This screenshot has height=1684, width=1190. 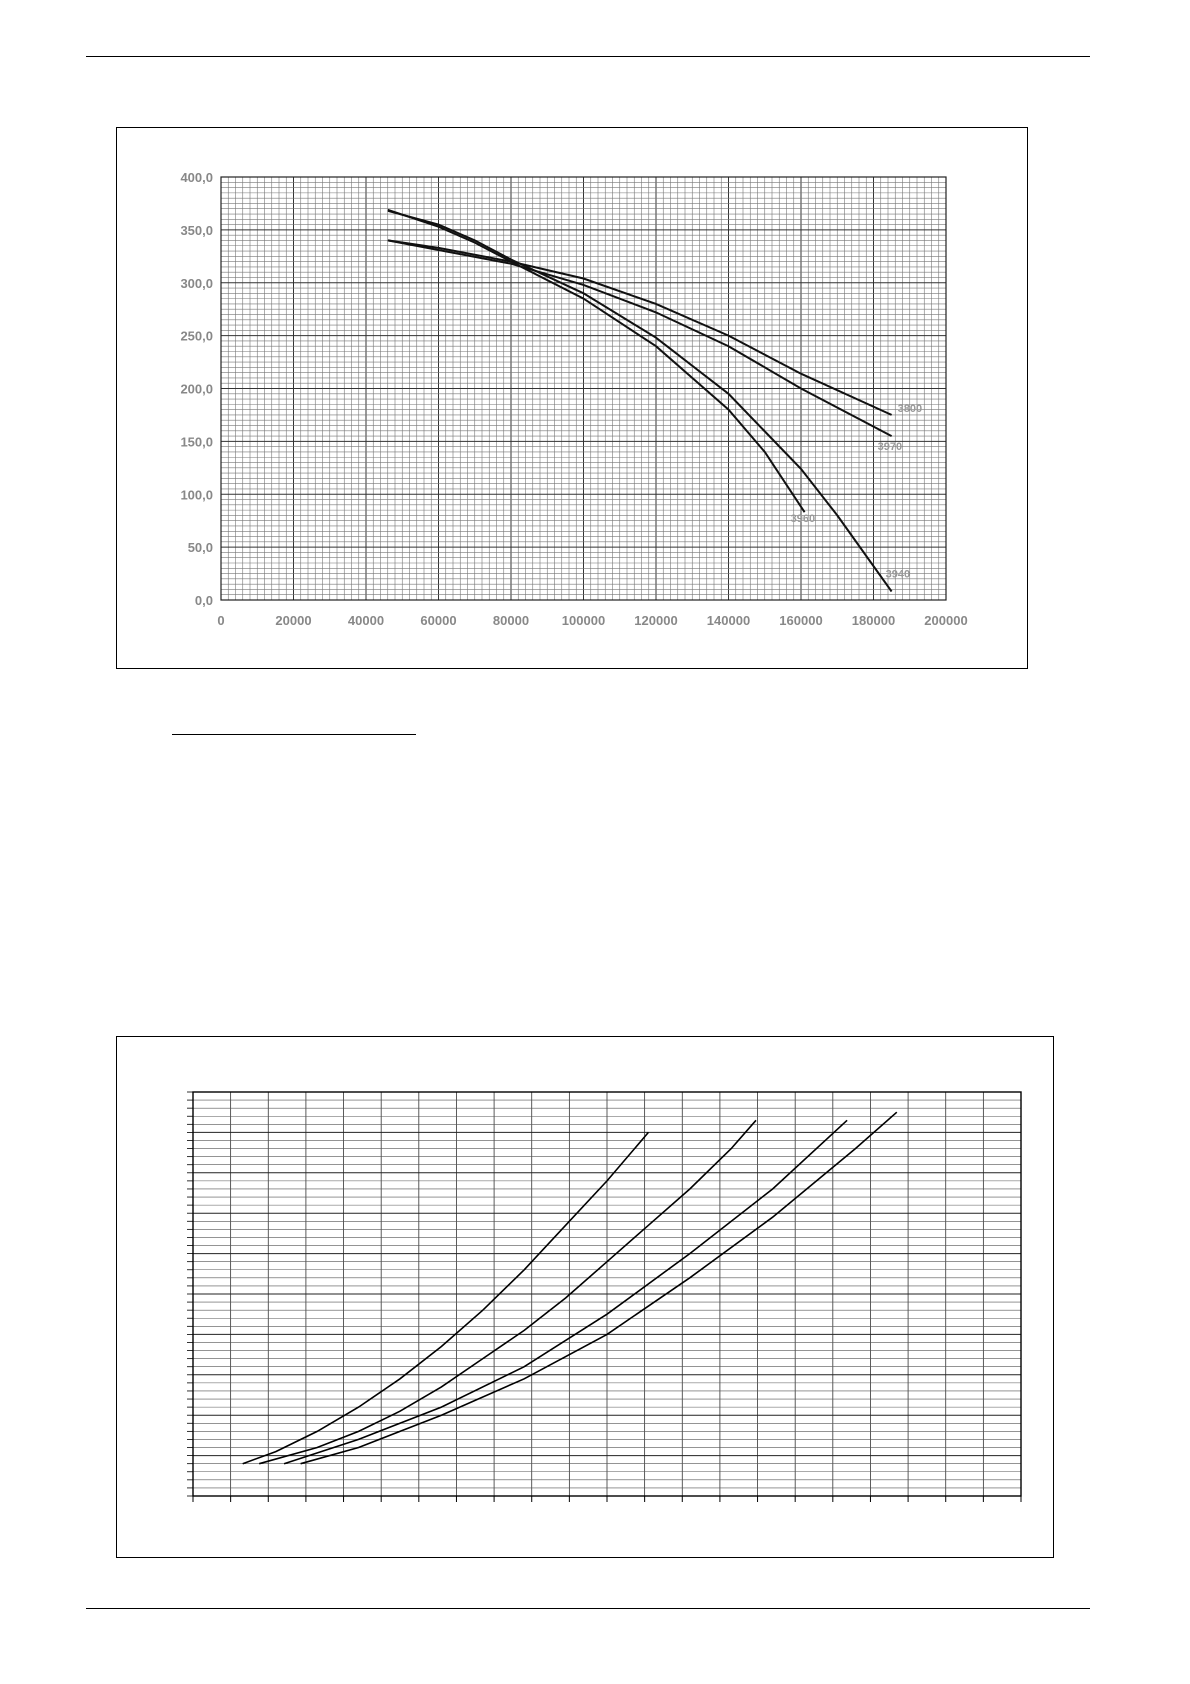 What do you see at coordinates (196, 283) in the screenshot?
I see `y-tick-label: 300,0` at bounding box center [196, 283].